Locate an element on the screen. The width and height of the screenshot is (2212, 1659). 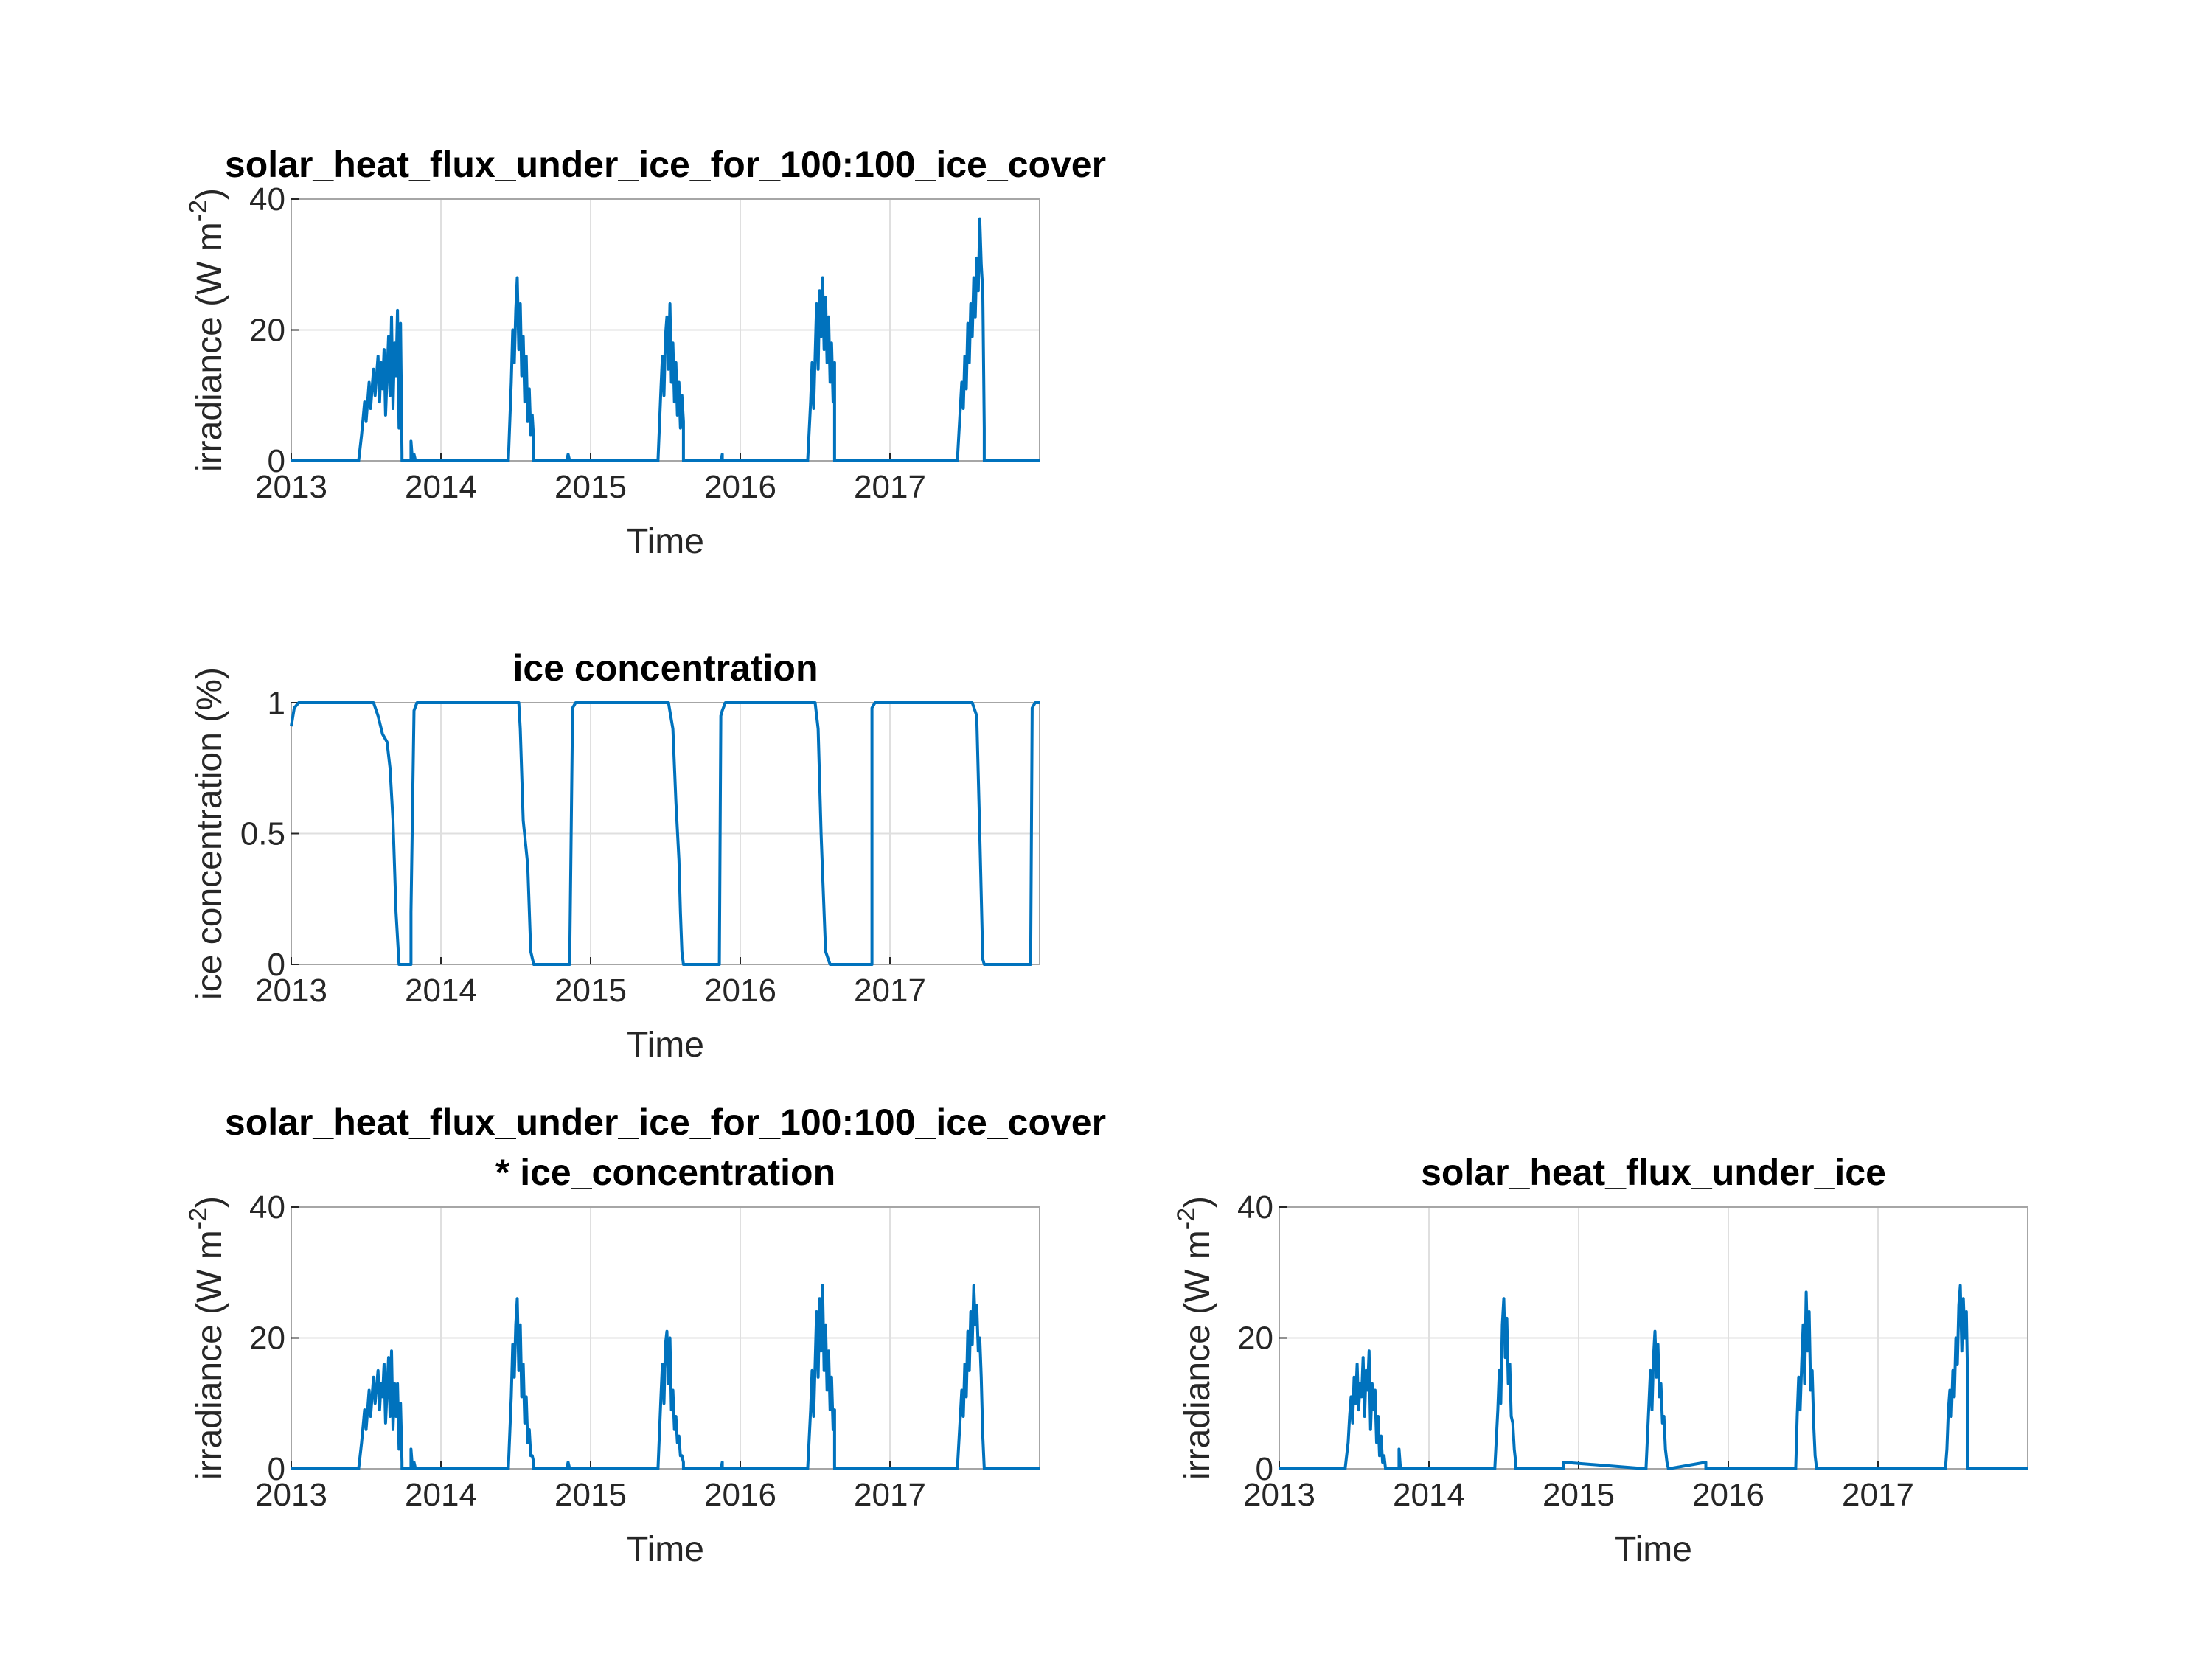
y-tick-label: 0.5 is located at coordinates (262, 834).